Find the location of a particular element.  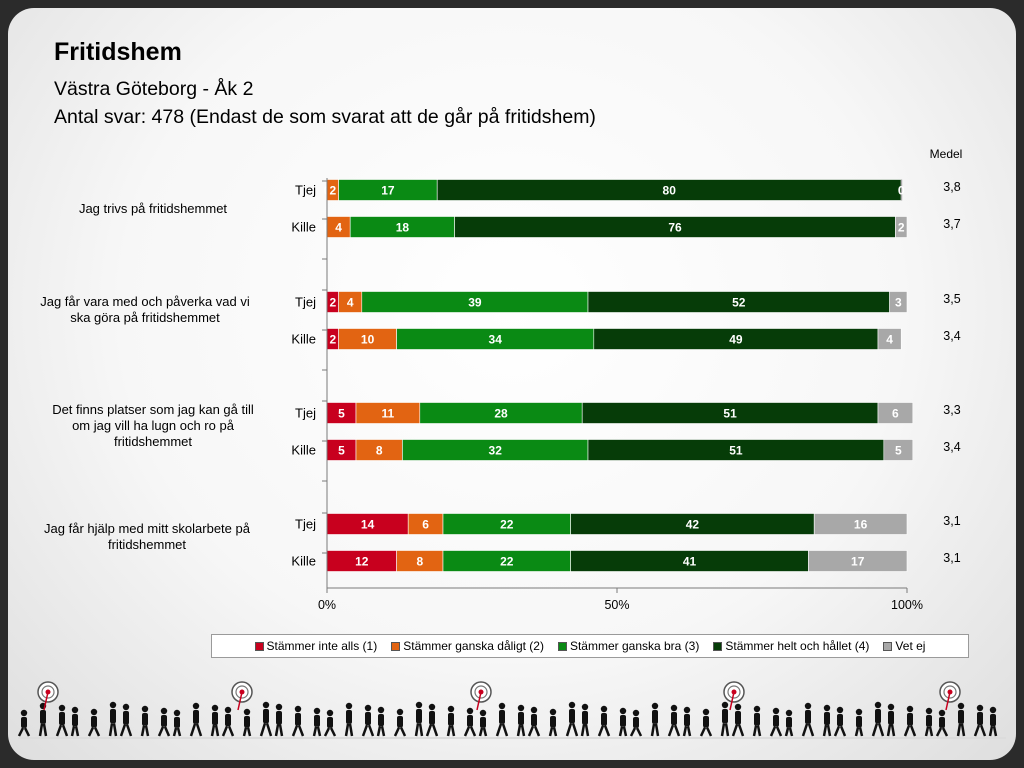

data-label: 17 is located at coordinates (858, 562).